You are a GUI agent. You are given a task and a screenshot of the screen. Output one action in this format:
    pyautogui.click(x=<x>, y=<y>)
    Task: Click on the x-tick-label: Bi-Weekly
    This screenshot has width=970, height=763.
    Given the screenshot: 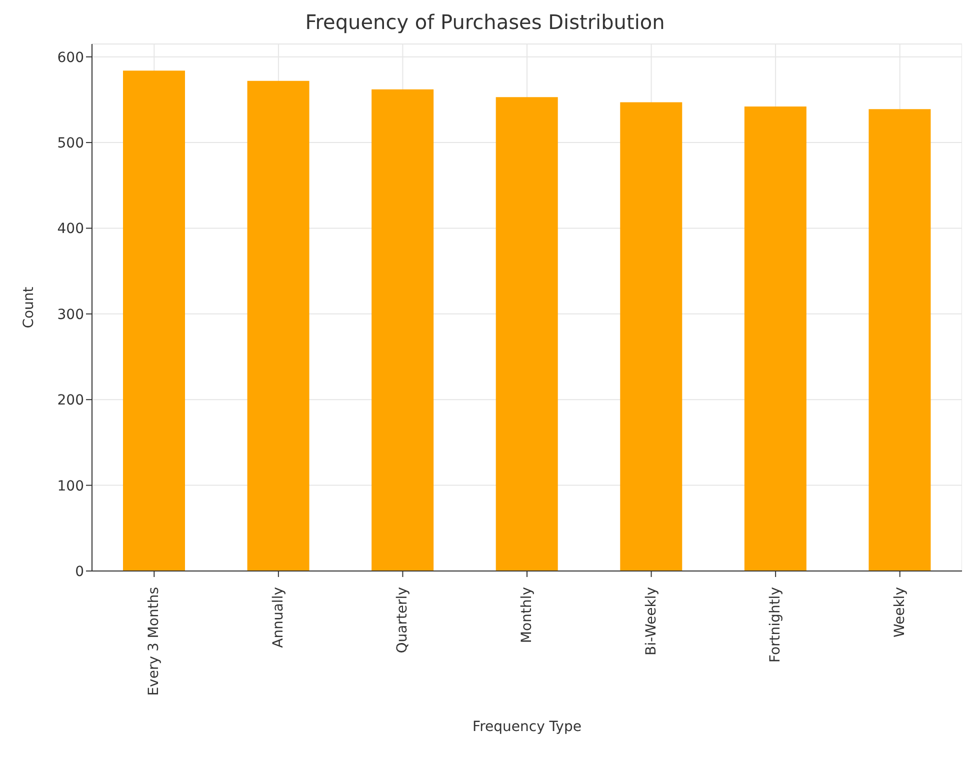 What is the action you would take?
    pyautogui.click(x=651, y=621)
    